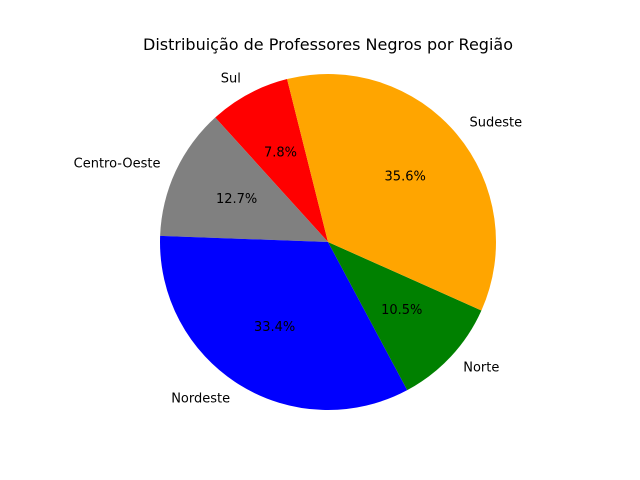 This screenshot has width=640, height=480. Describe the element at coordinates (231, 79) in the screenshot. I see `slice-label-sul: Sul` at that location.